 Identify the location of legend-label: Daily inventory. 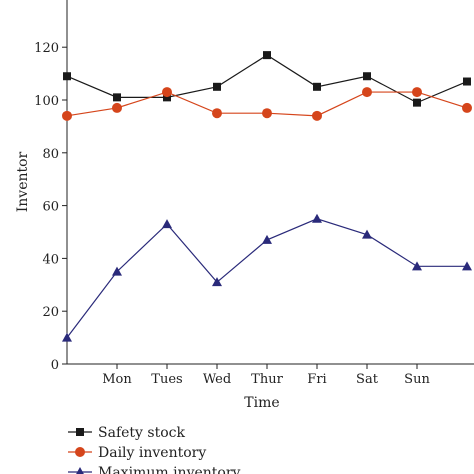
(152, 453).